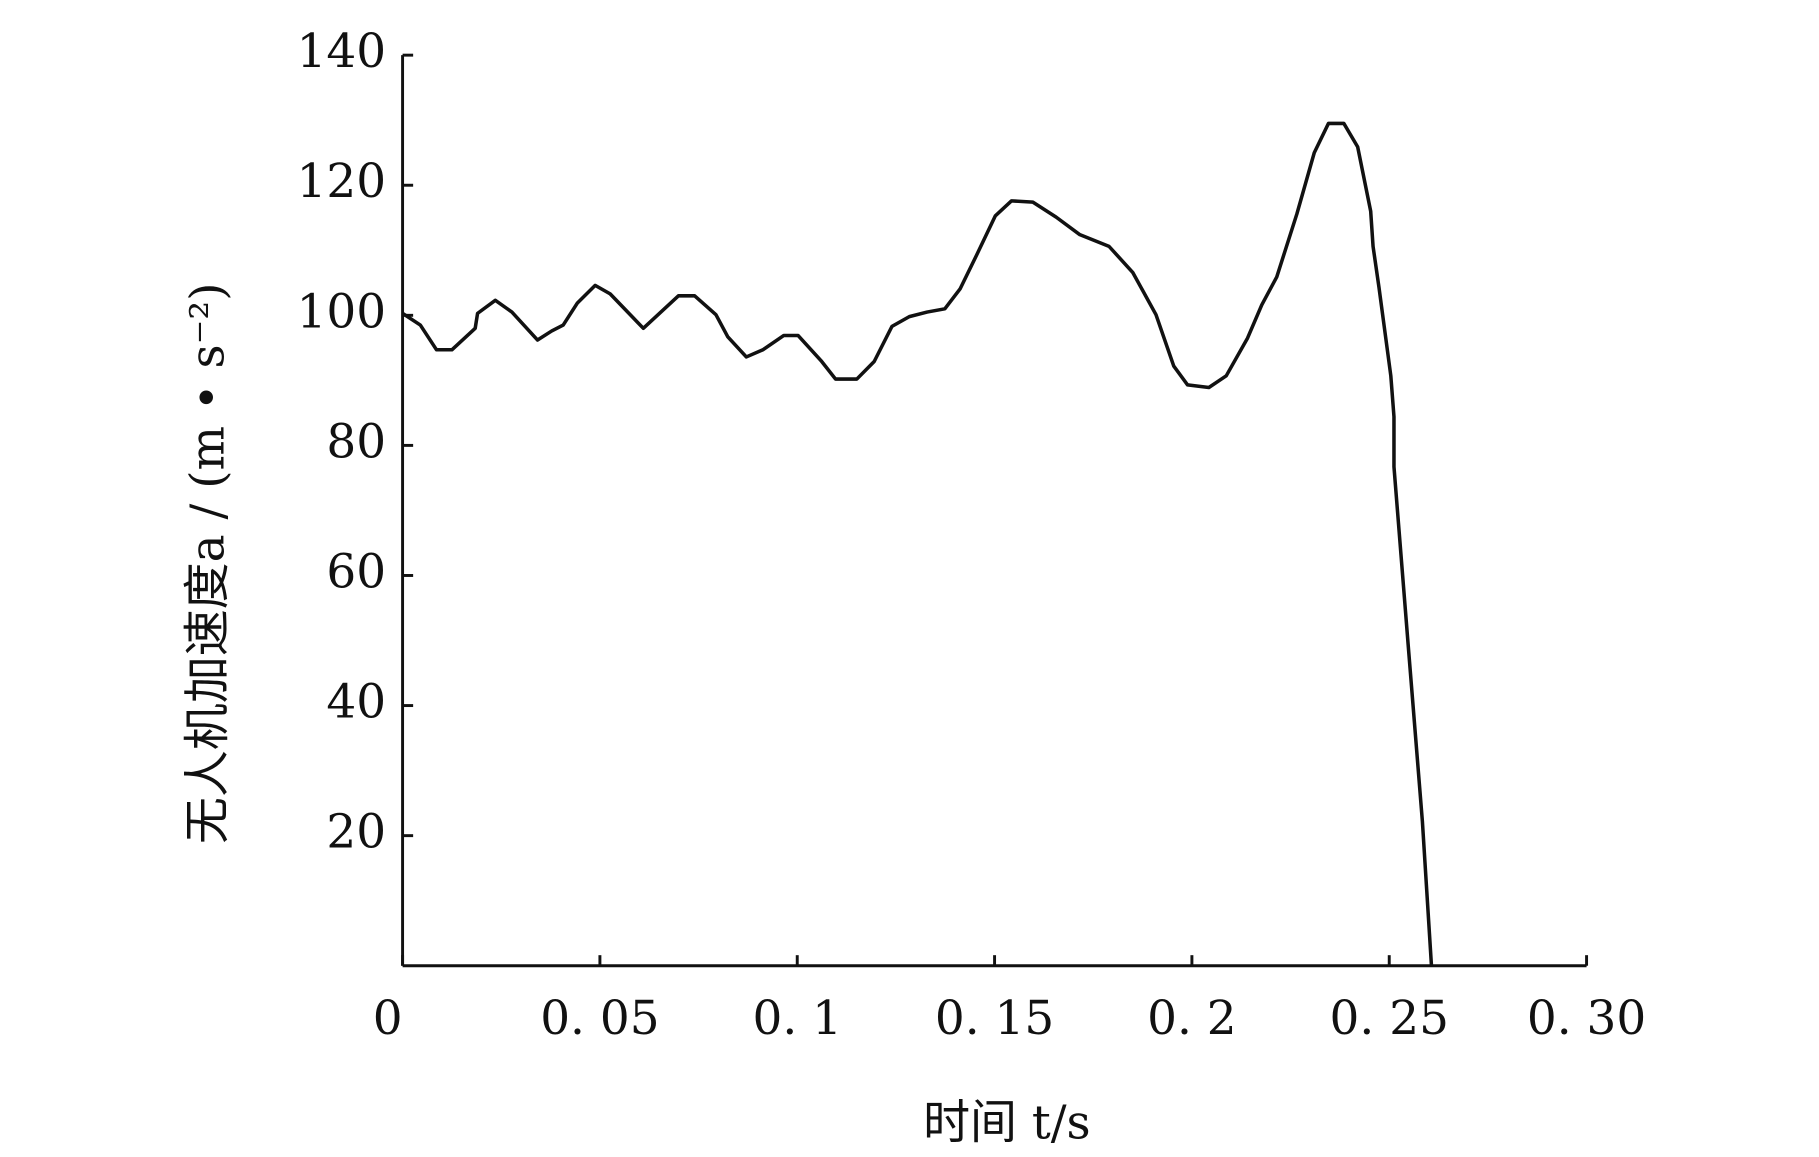 The image size is (1819, 1157). I want to click on y-tick-label: 40, so click(356, 702).